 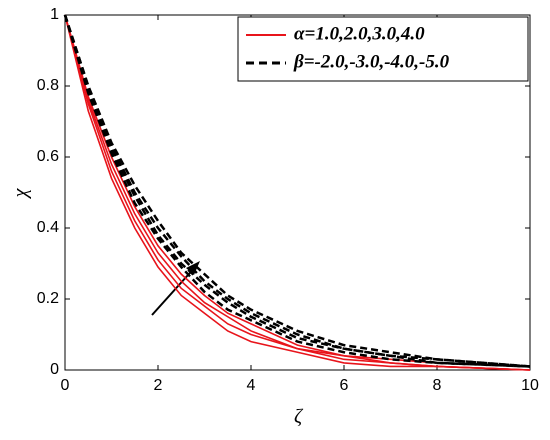 I want to click on y-tick-label: 0.8, so click(x=48, y=85).